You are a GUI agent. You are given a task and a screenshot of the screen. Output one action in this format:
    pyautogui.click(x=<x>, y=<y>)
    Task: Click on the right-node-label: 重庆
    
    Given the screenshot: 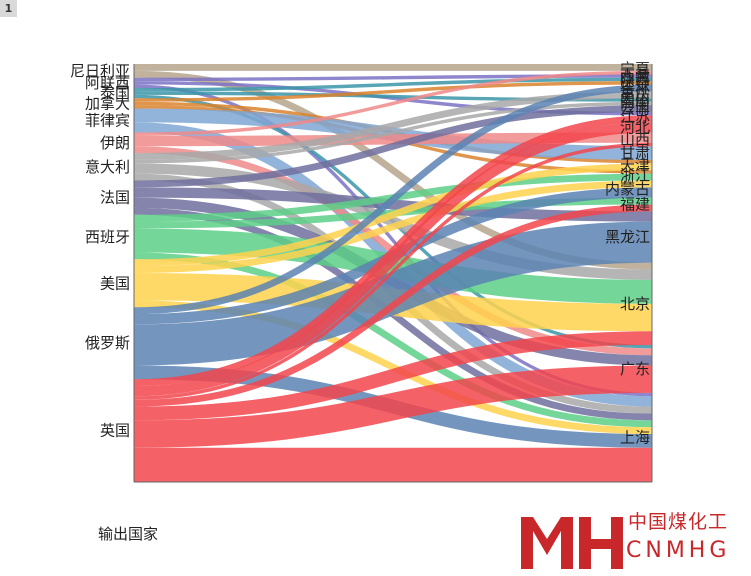 What is the action you would take?
    pyautogui.click(x=635, y=95)
    